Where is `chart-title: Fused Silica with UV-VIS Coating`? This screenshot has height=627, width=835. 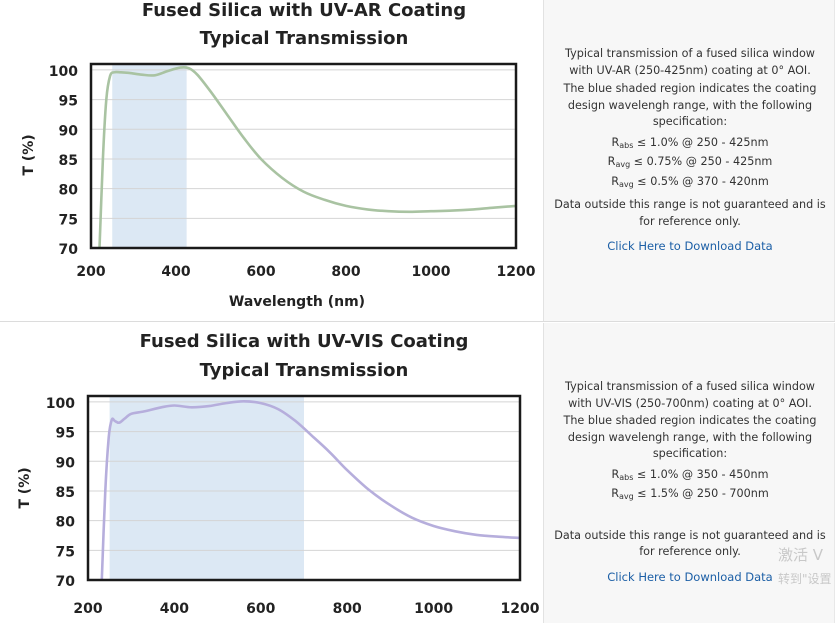 chart-title: Fused Silica with UV-VIS Coating is located at coordinates (304, 341).